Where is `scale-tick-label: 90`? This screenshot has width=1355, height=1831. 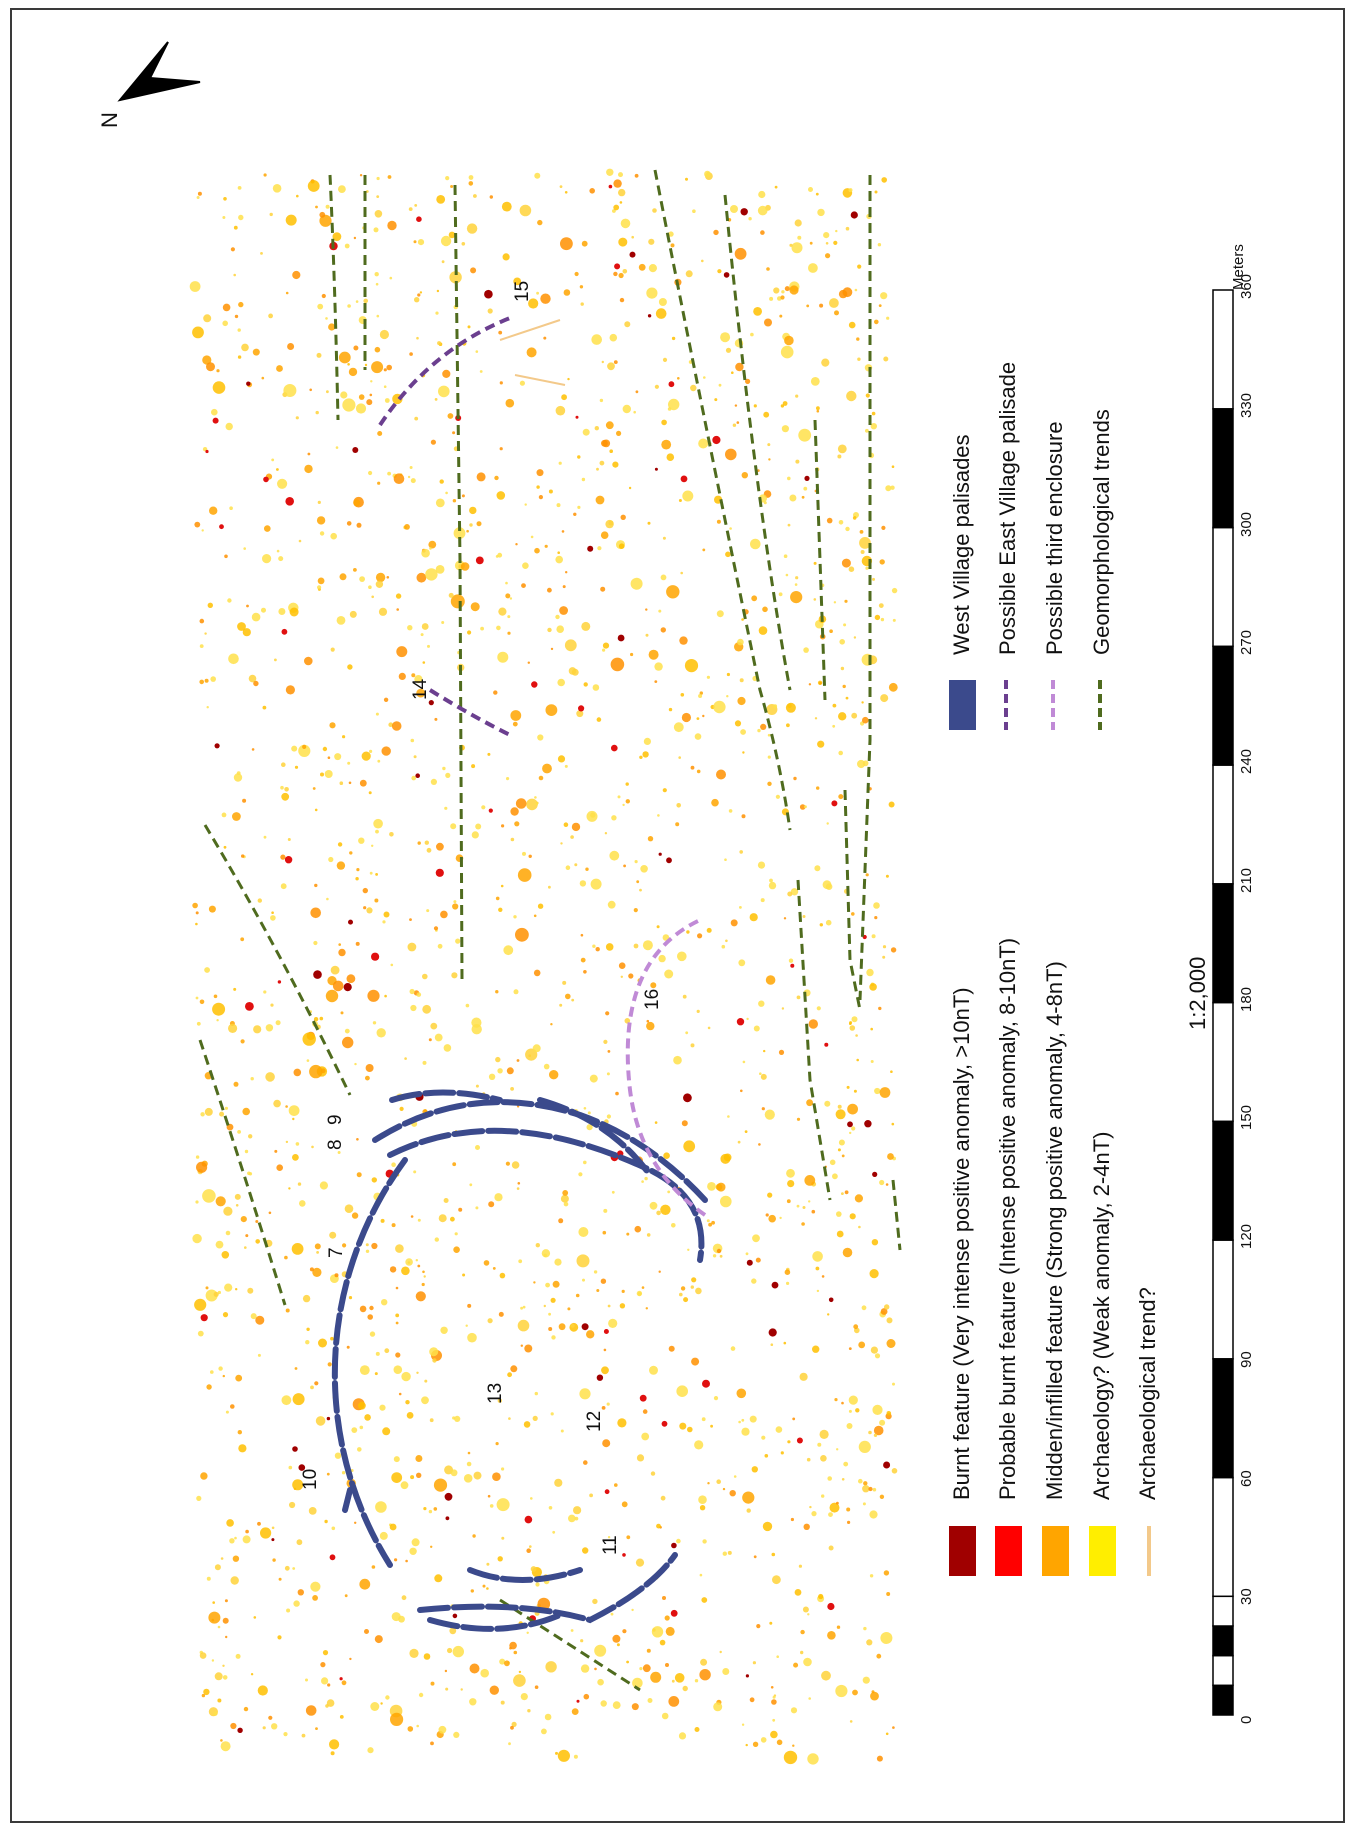
scale-tick-label: 90 is located at coordinates (1246, 1359).